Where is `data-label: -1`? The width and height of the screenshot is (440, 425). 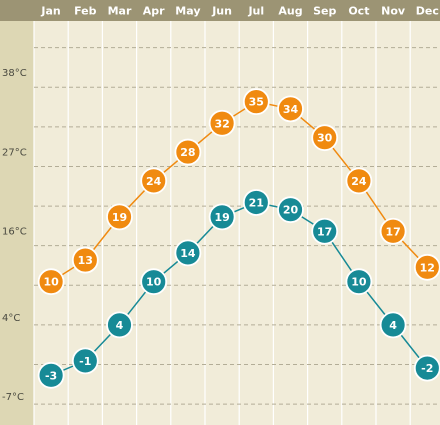
data-label: -1 is located at coordinates (85, 361).